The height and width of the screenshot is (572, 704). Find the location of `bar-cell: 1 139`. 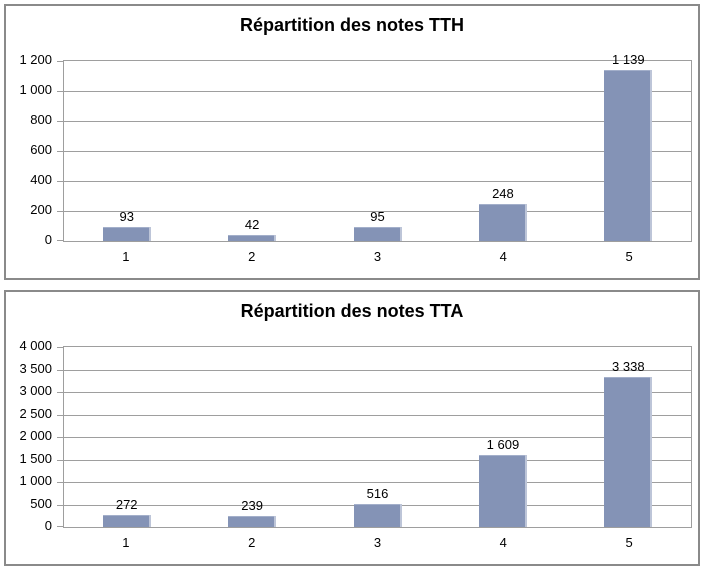

bar-cell: 1 139 is located at coordinates (628, 147).